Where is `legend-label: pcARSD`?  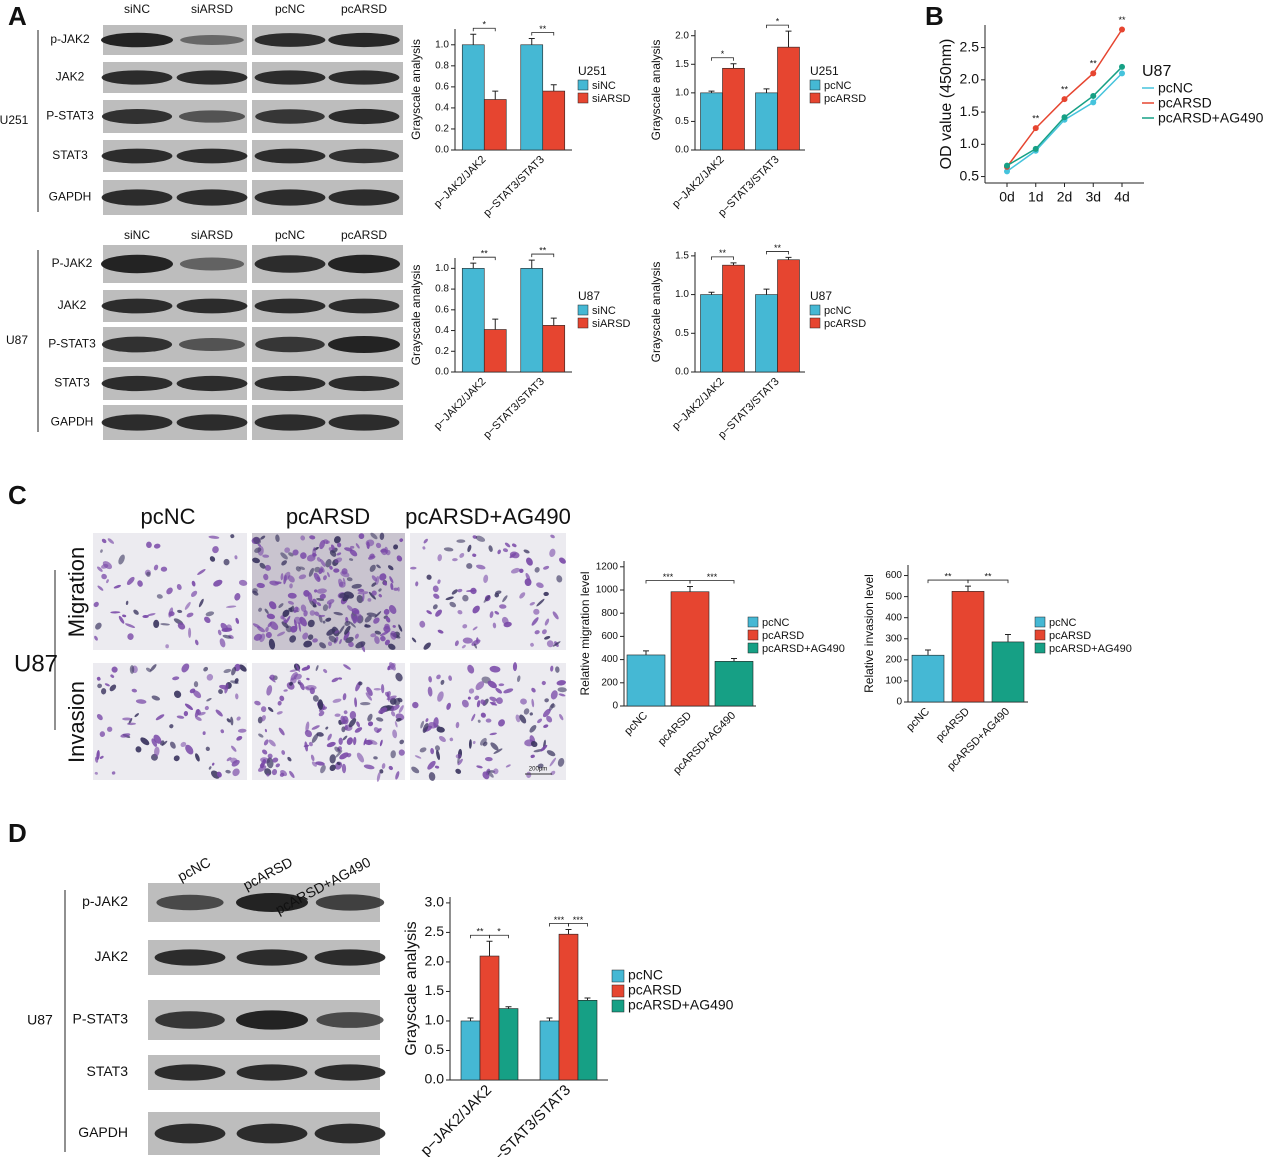 legend-label: pcARSD is located at coordinates (1185, 103).